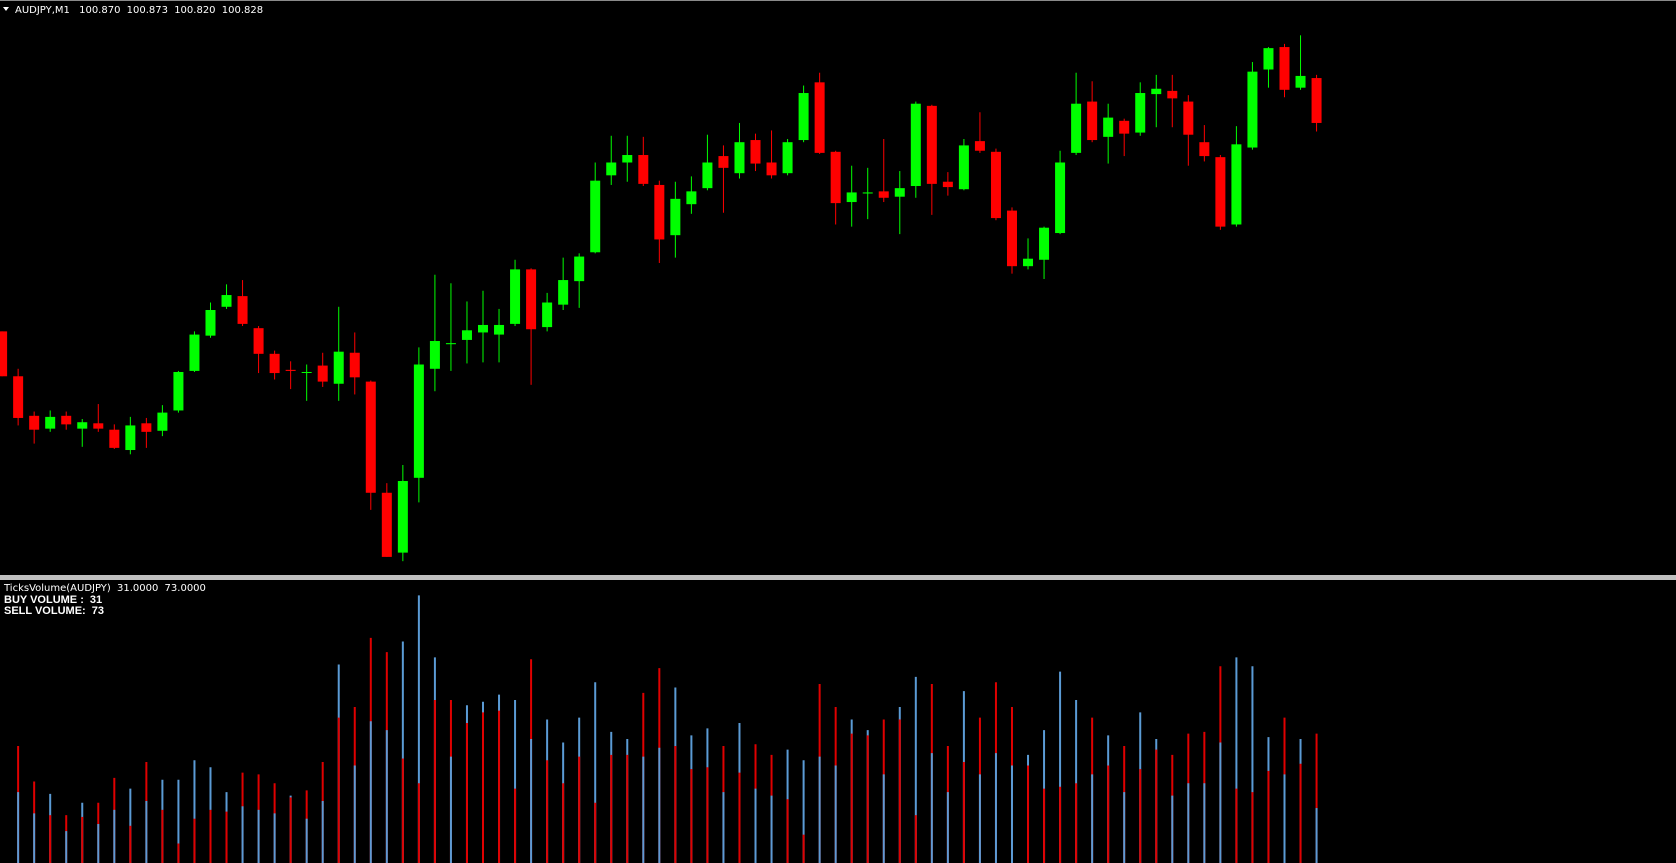 This screenshot has height=863, width=1676. Describe the element at coordinates (6, 9) in the screenshot. I see `symbol-menu-arrow` at that location.